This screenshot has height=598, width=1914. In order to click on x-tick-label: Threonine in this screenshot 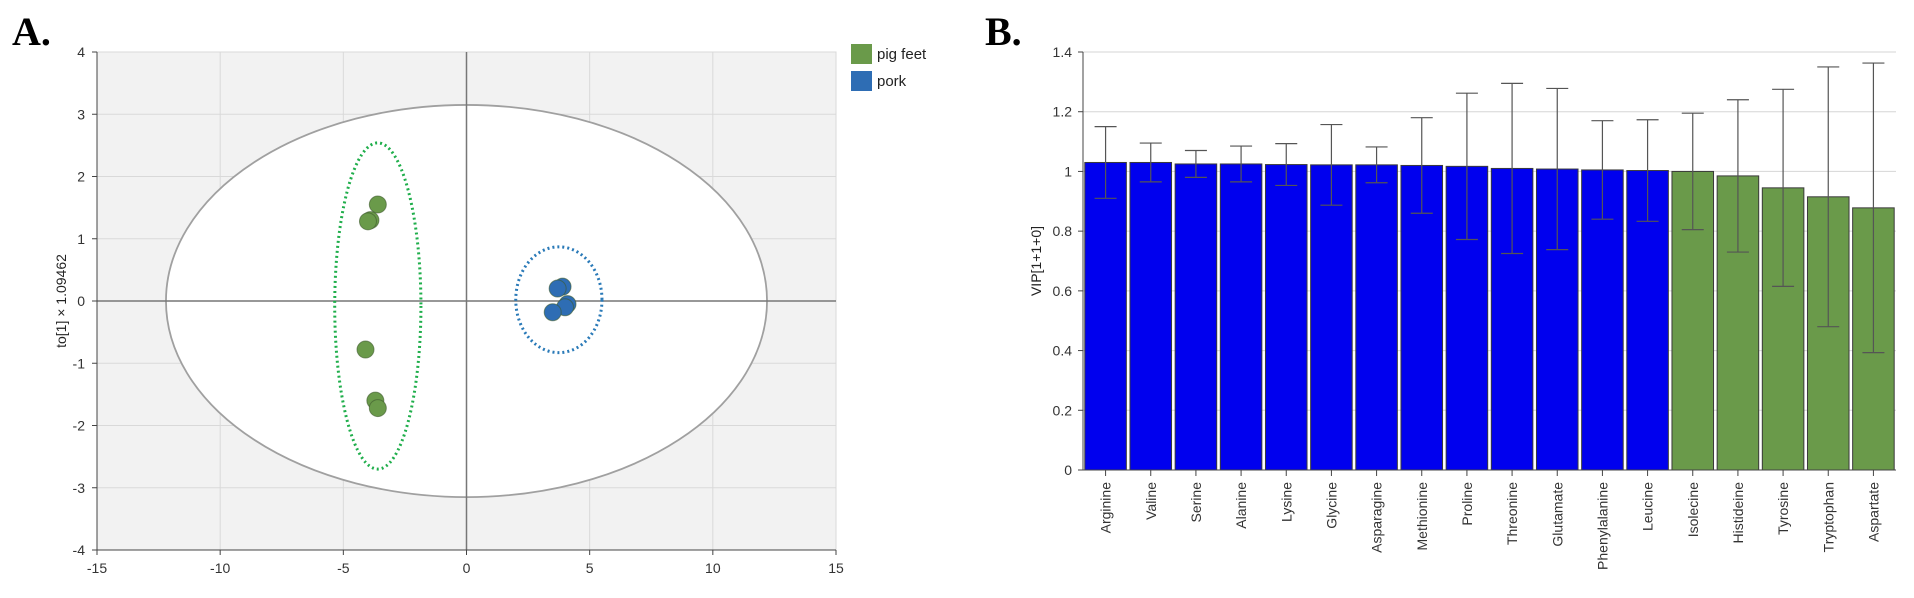, I will do `click(1512, 513)`.